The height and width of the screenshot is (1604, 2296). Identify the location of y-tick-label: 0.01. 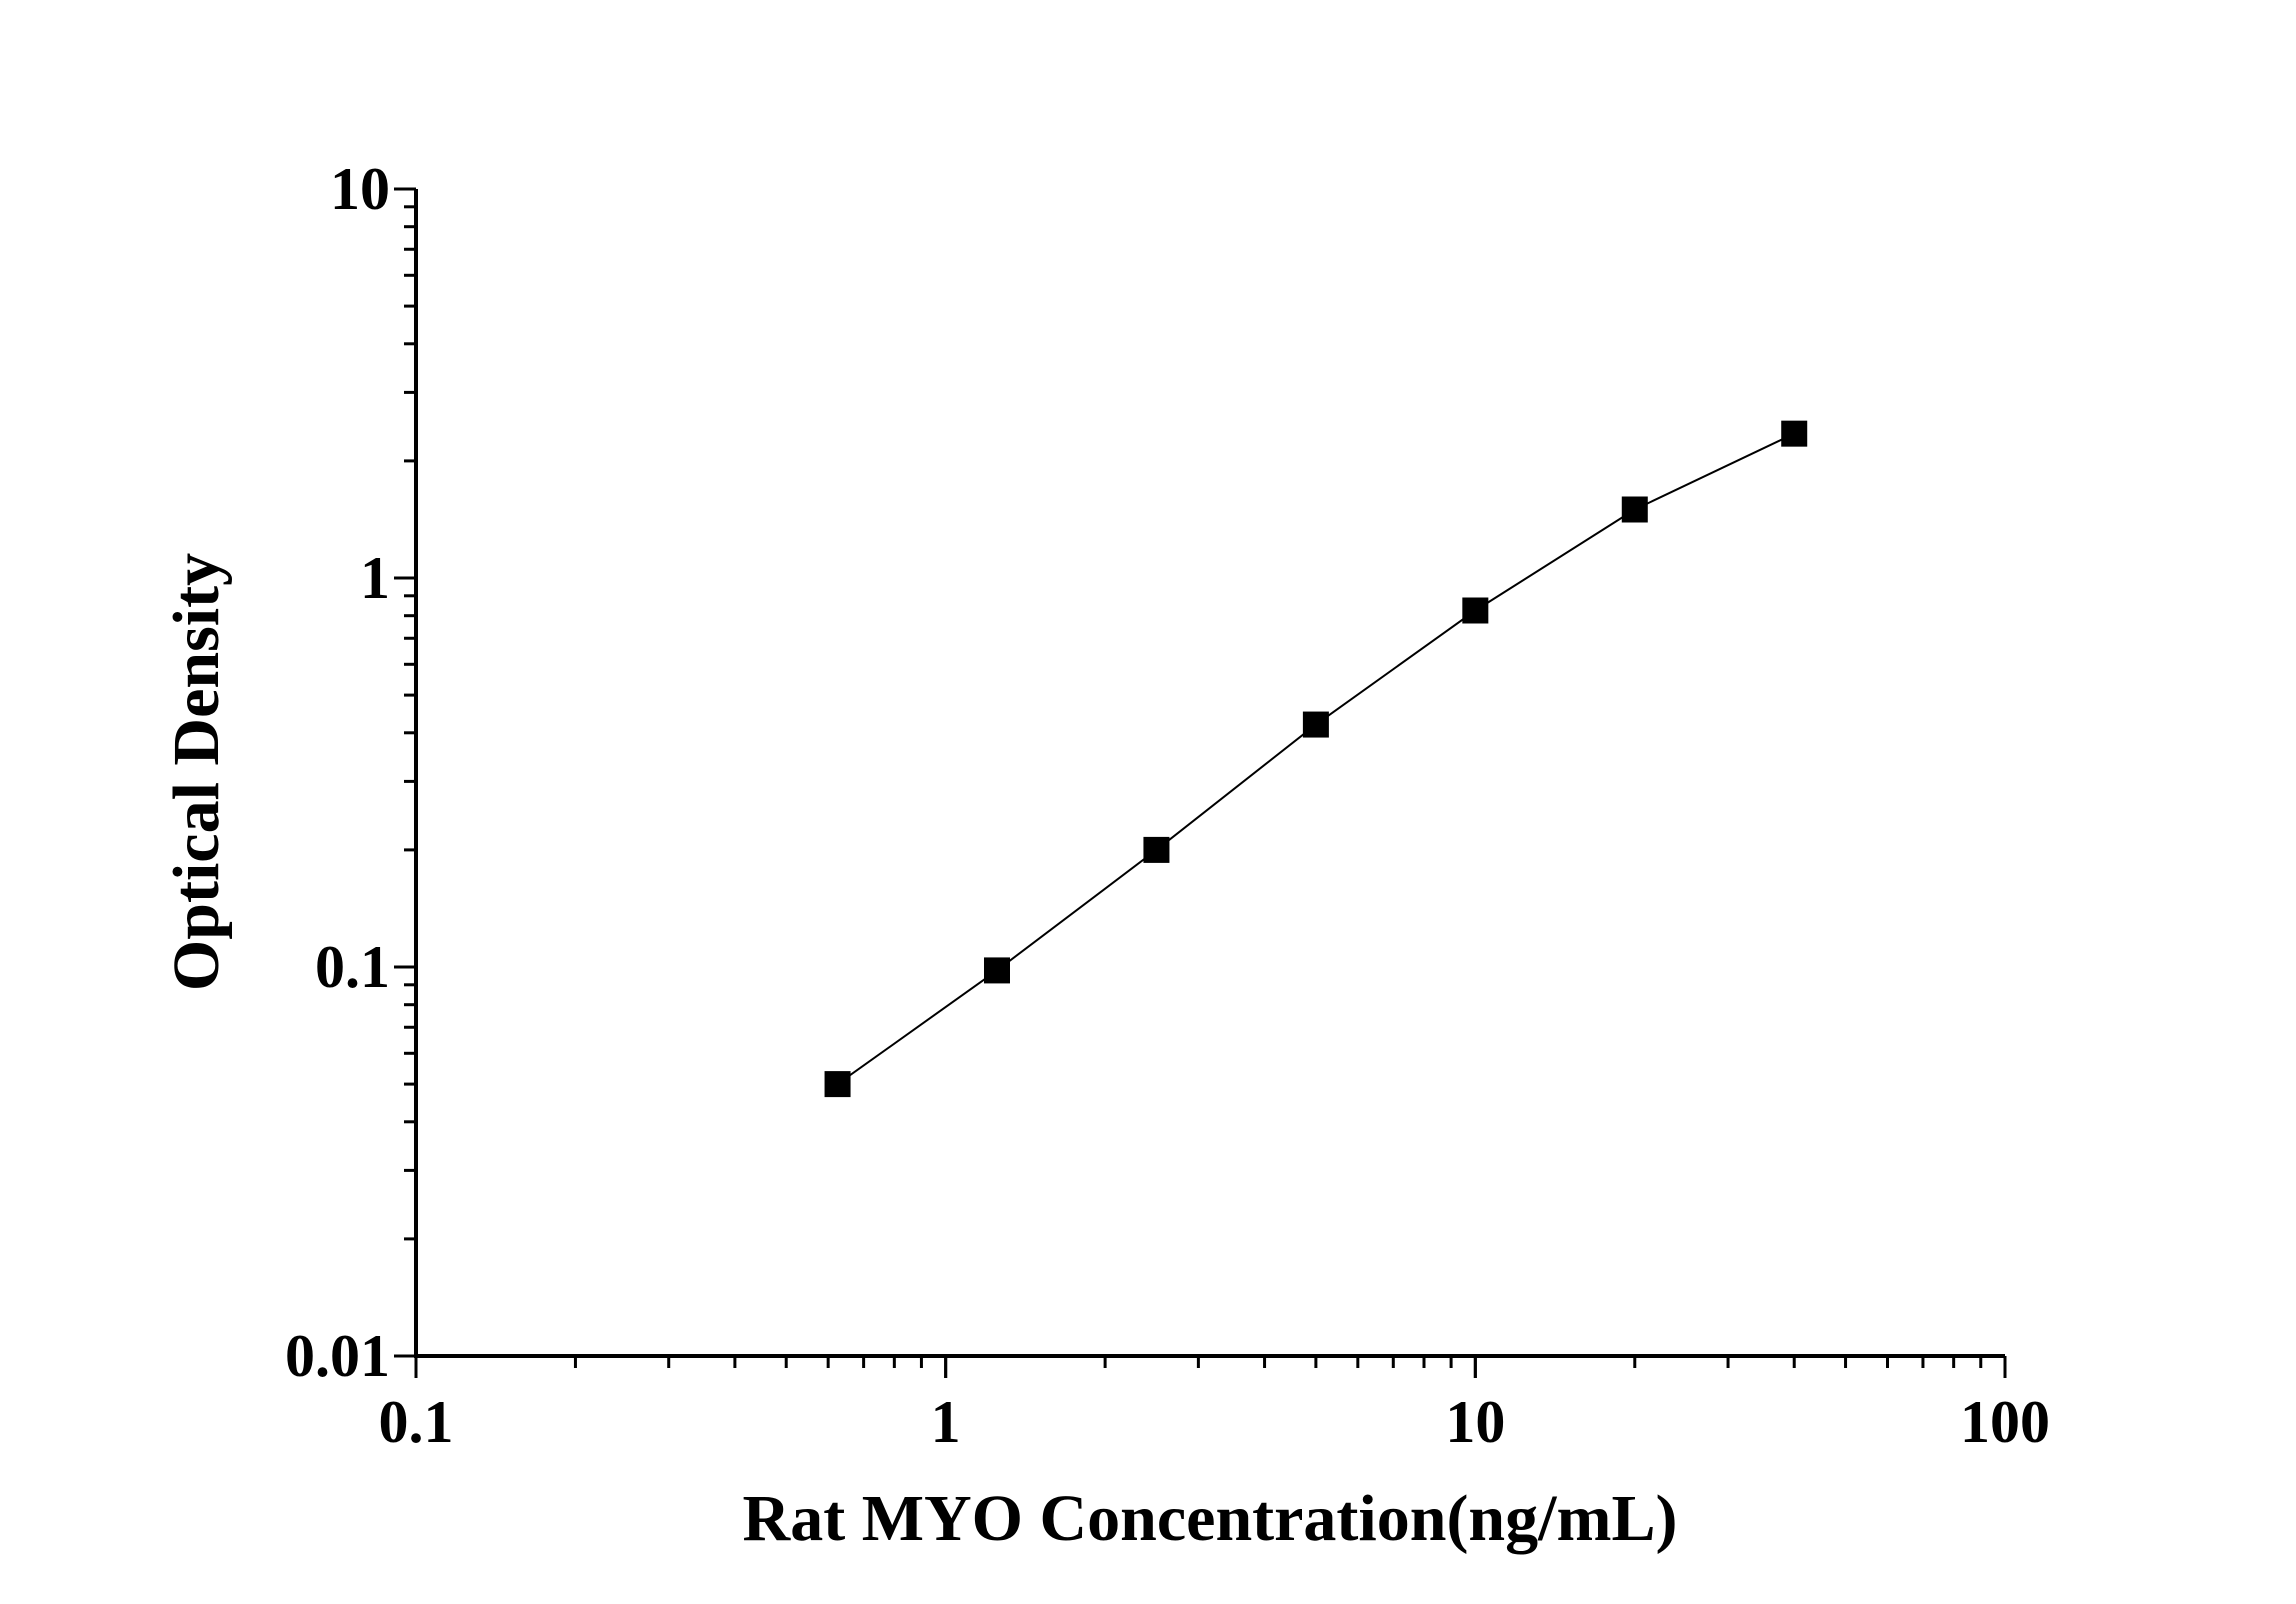
(337, 1356).